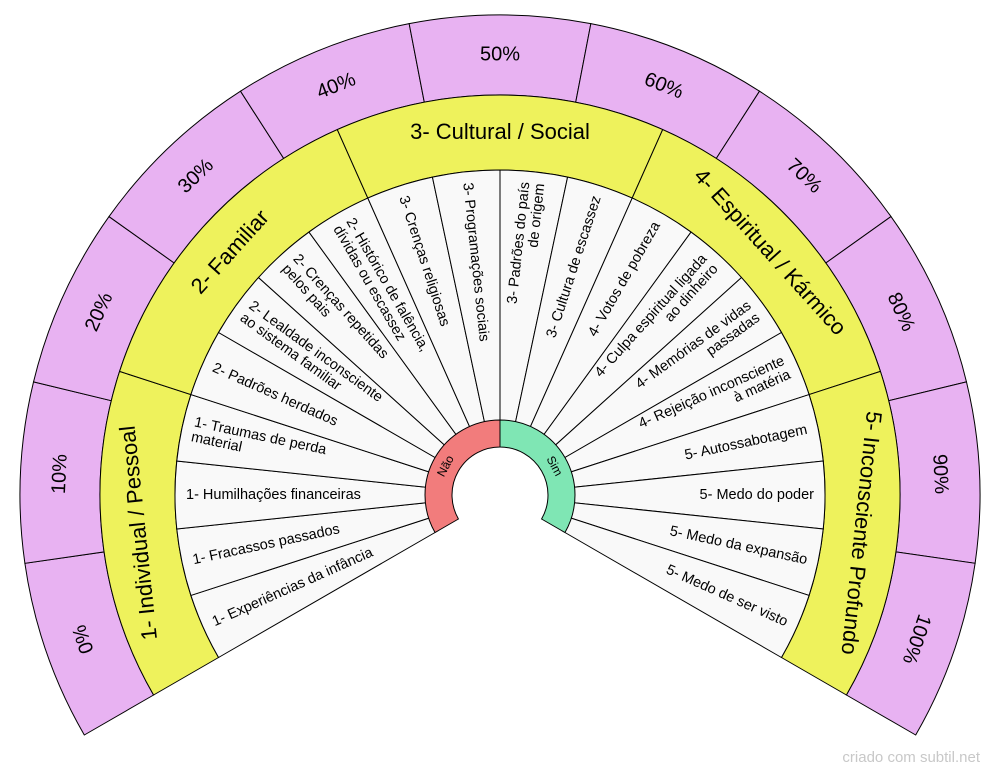 This screenshot has height=778, width=1000. I want to click on footer: criado com subtil.net, so click(911, 757).